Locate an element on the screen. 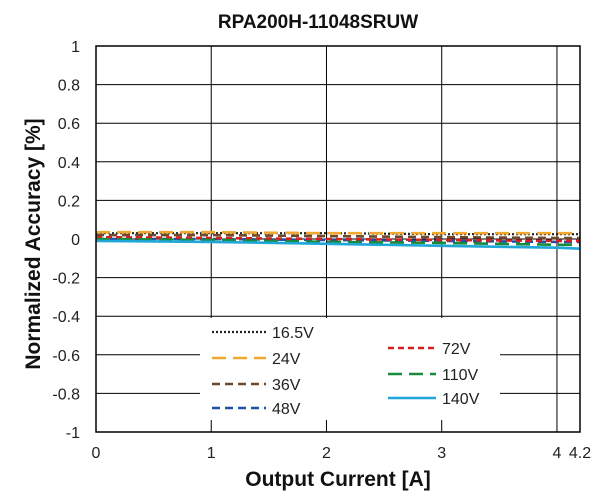  x-tick-label: 4.2 is located at coordinates (580, 453).